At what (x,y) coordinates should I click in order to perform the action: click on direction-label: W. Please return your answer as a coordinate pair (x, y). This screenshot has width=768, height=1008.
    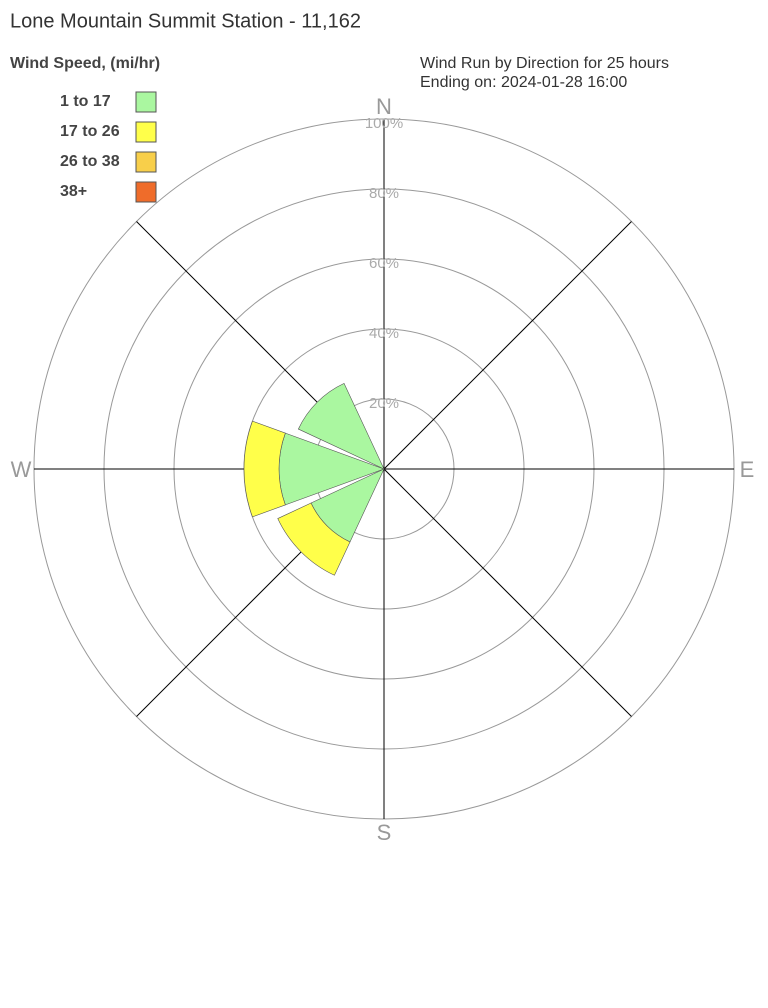
    Looking at the image, I should click on (21, 469).